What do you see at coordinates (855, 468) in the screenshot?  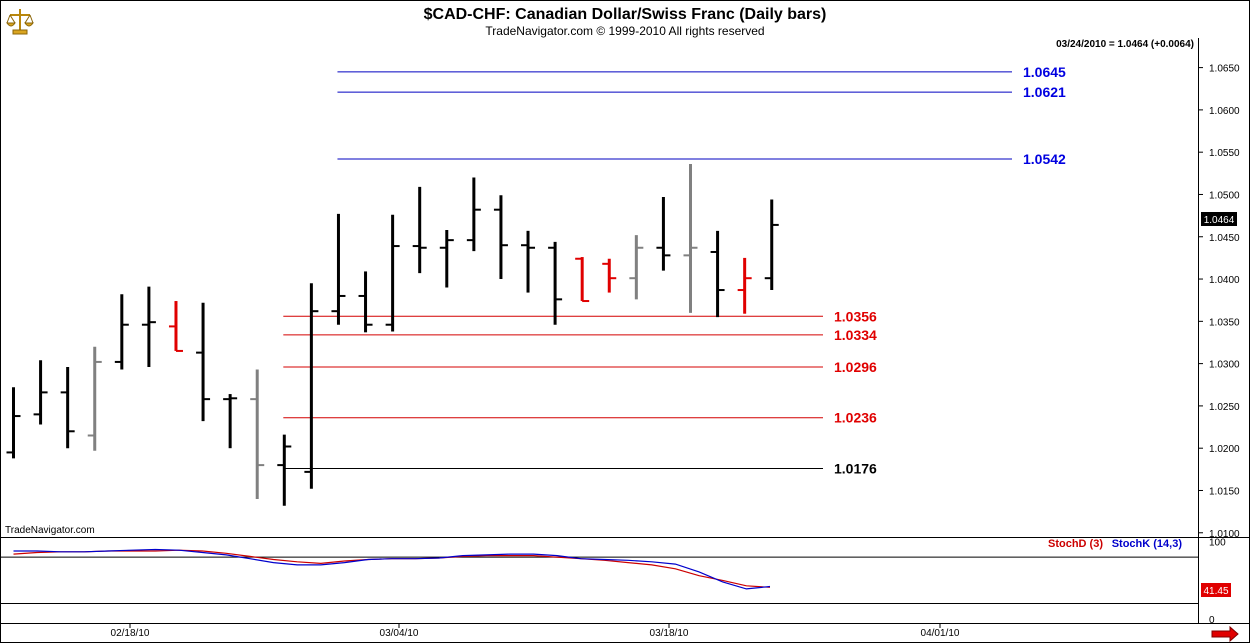 I see `level-label: 1.0176` at bounding box center [855, 468].